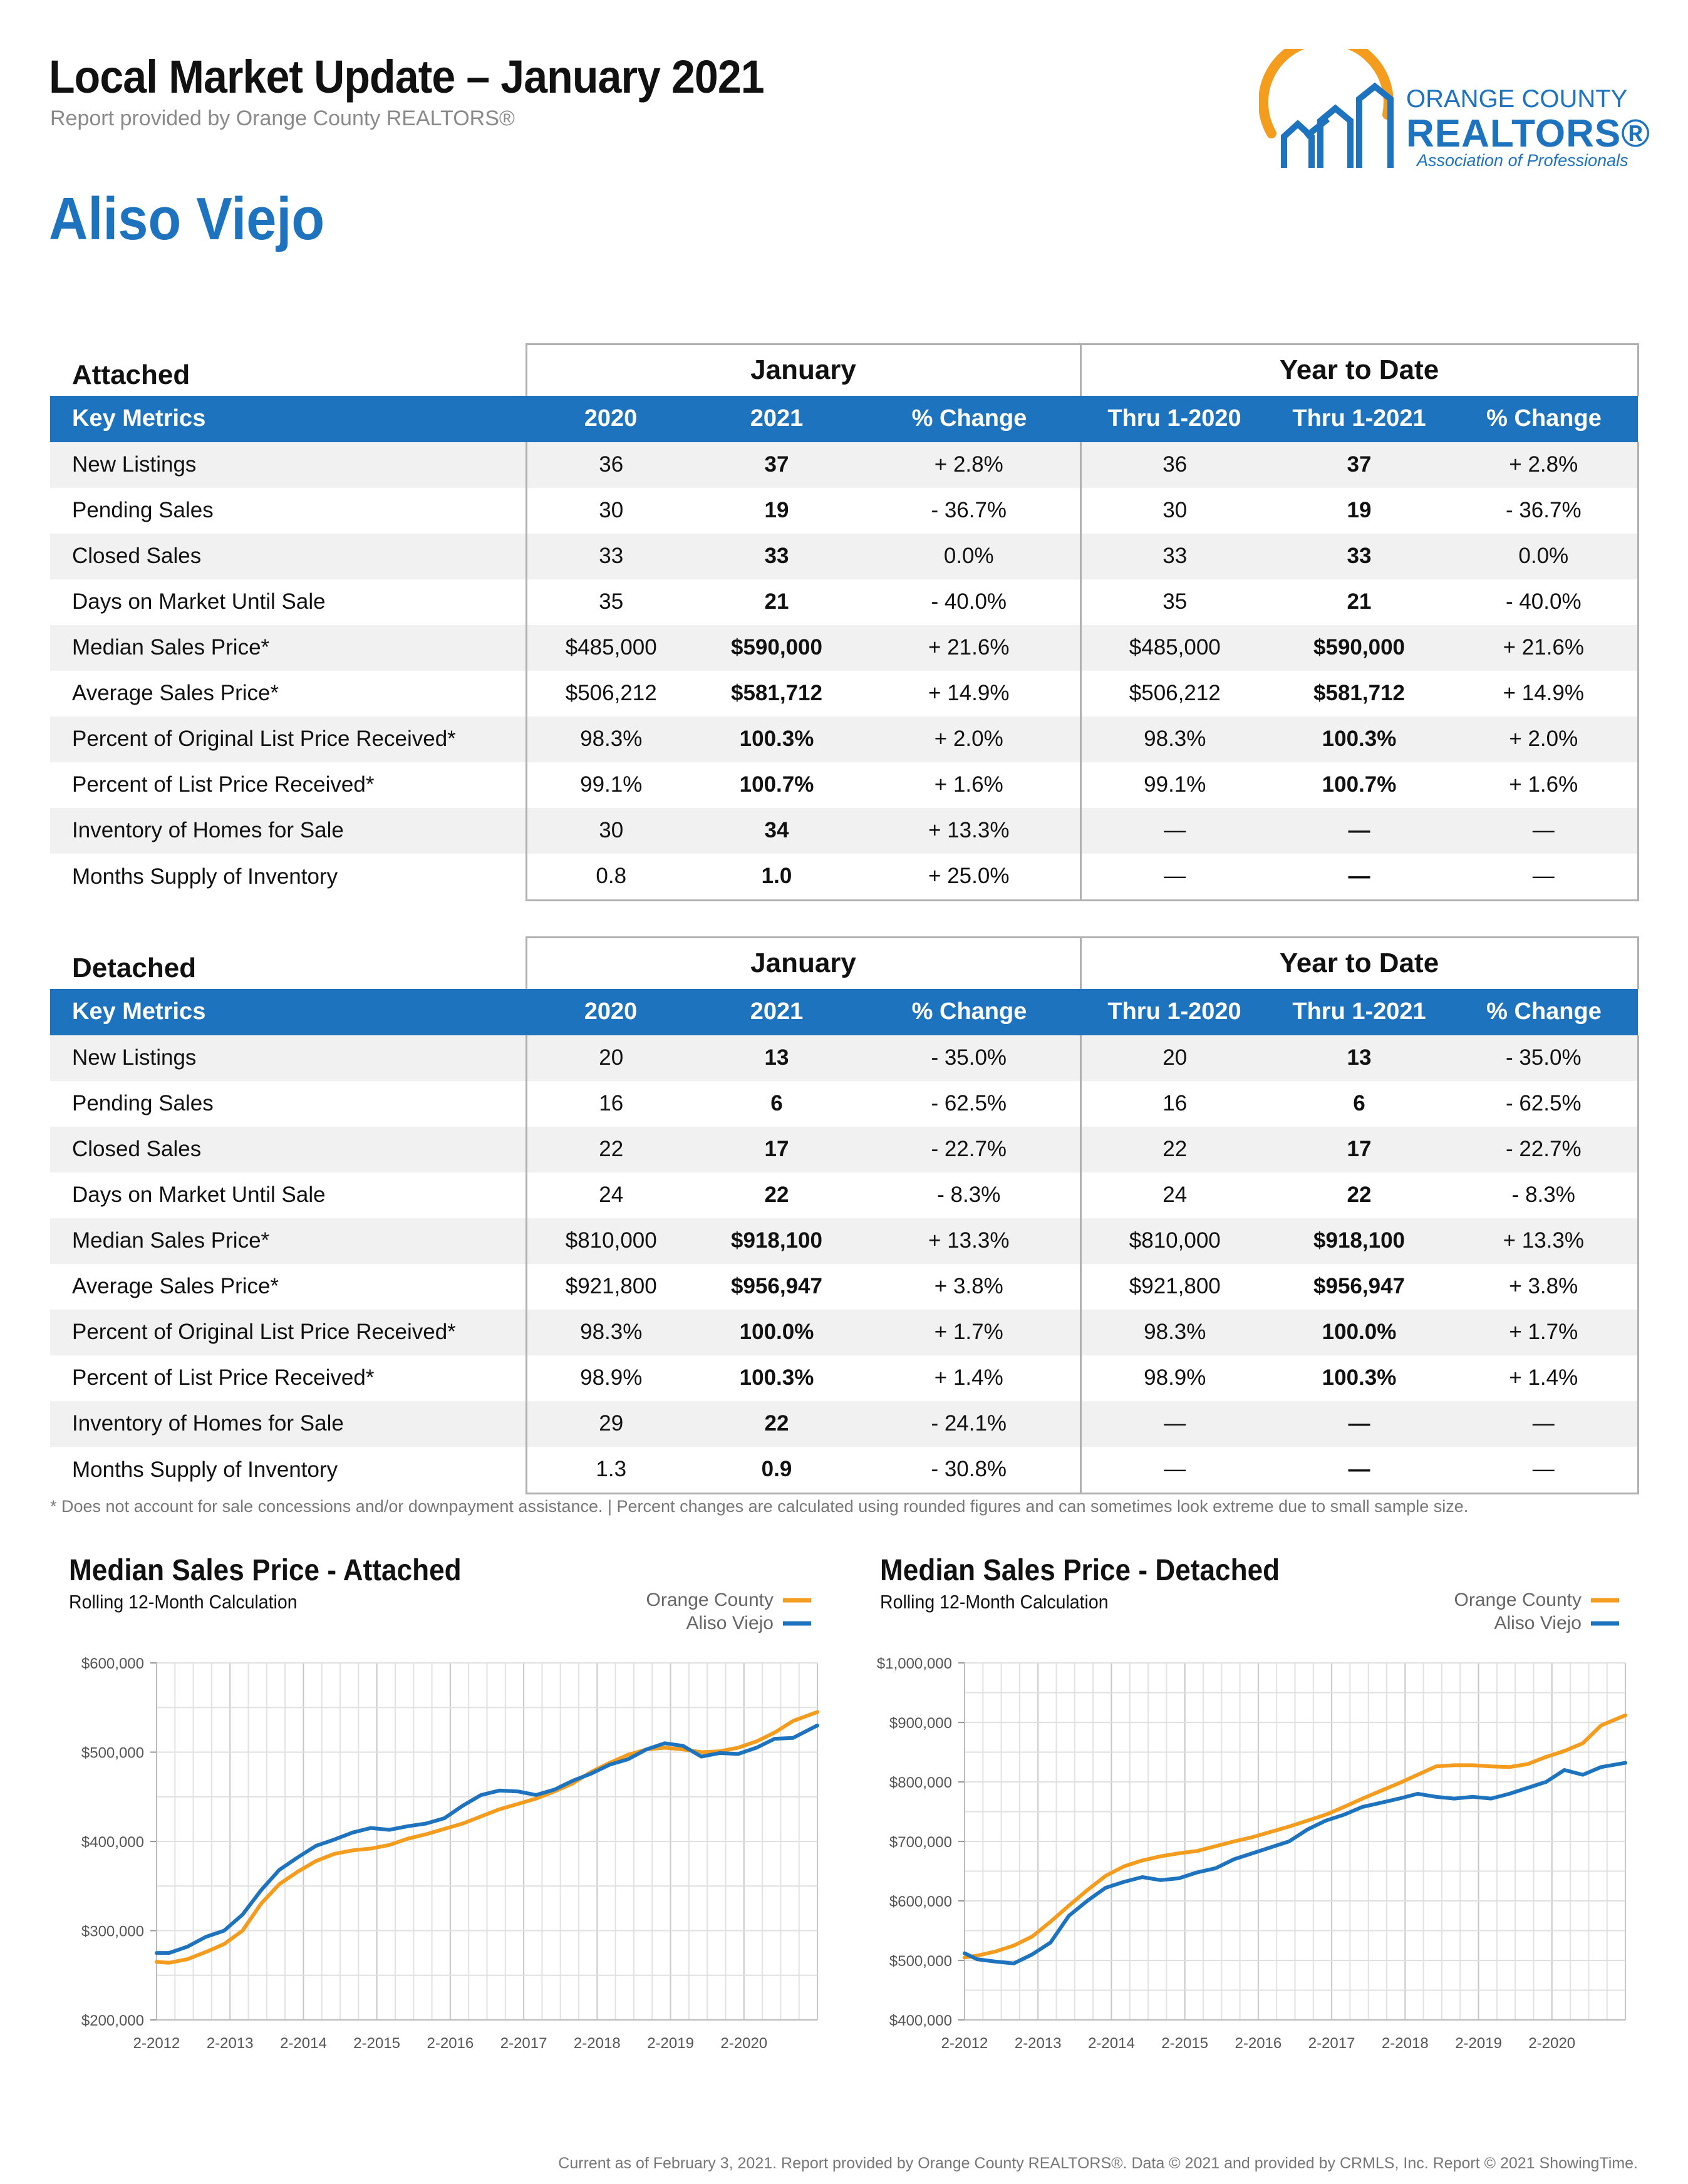  I want to click on x-tick-label: 2-2016, so click(1258, 2043).